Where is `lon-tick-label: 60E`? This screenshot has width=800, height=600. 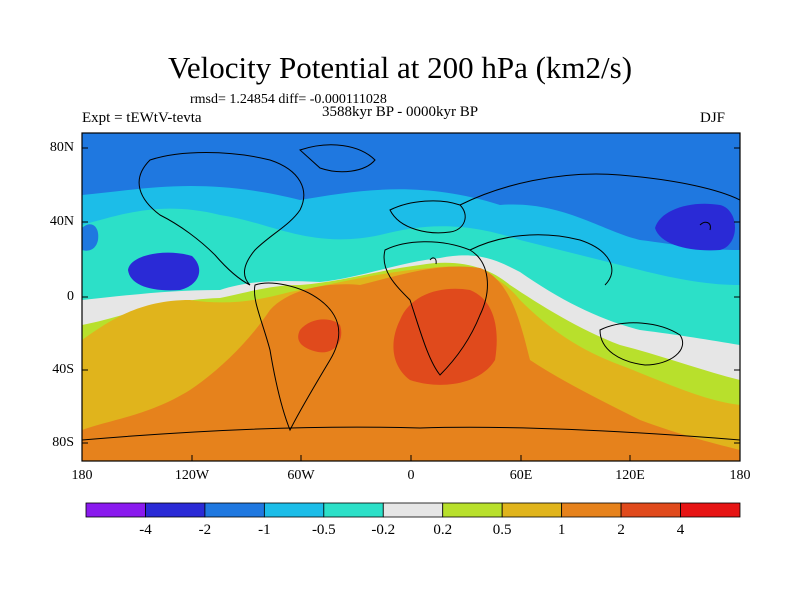
lon-tick-label: 60E is located at coordinates (521, 475).